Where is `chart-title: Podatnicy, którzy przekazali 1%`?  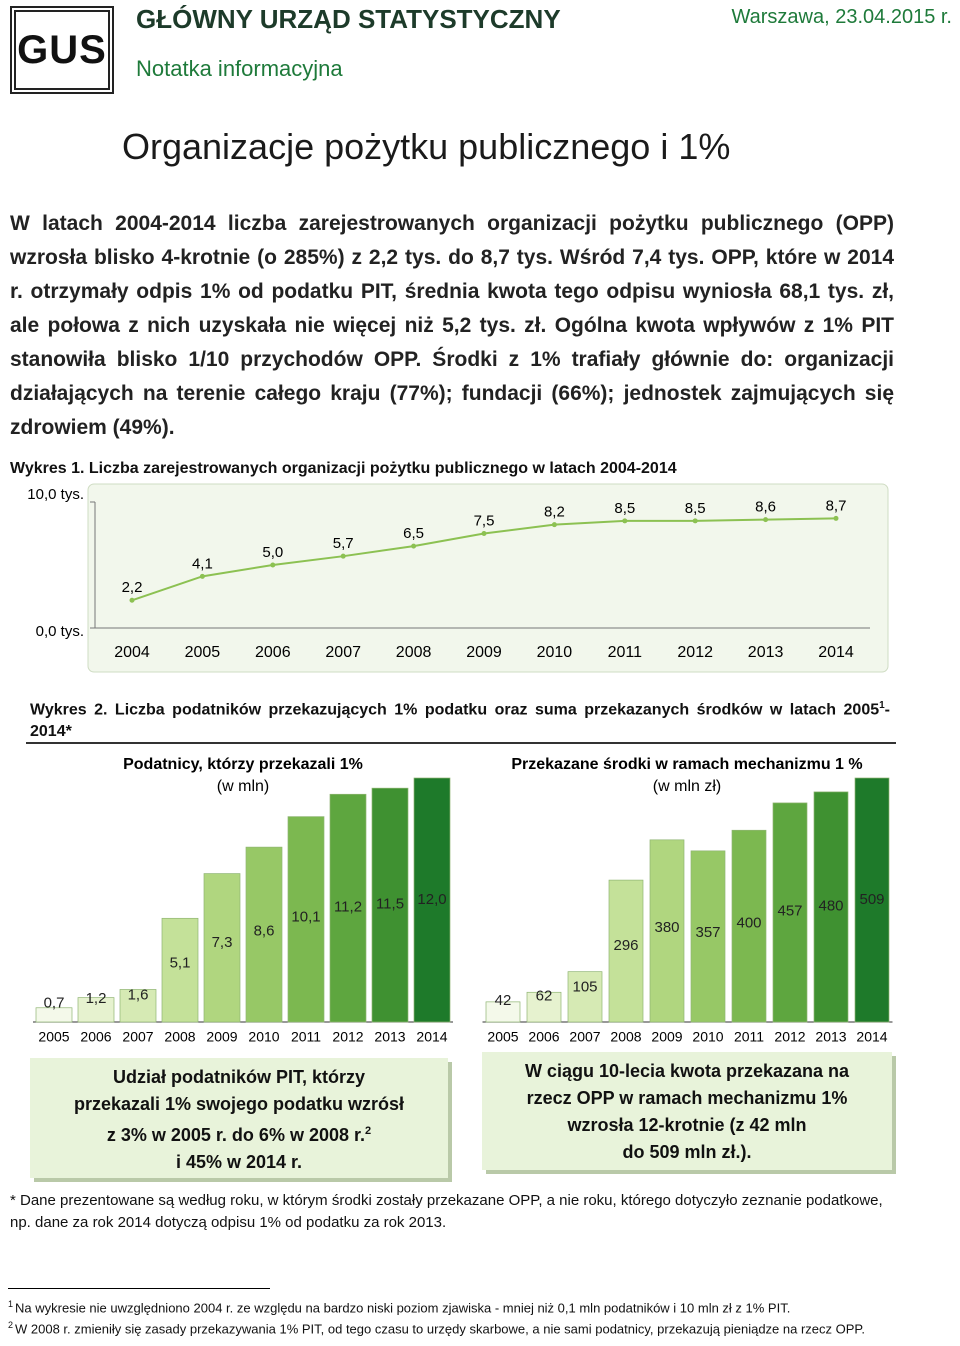 chart-title: Podatnicy, którzy przekazali 1% is located at coordinates (243, 764).